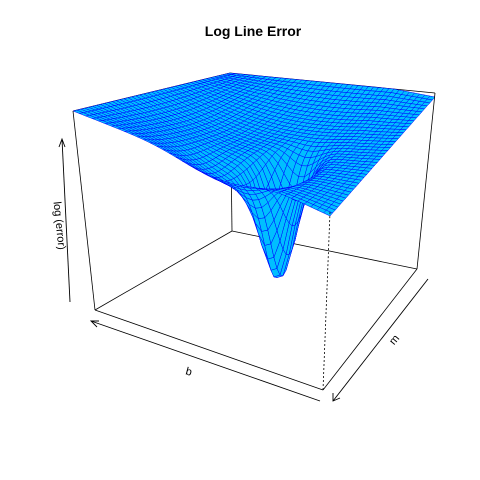  I want to click on front-edge-bottom-right, so click(370, 329).